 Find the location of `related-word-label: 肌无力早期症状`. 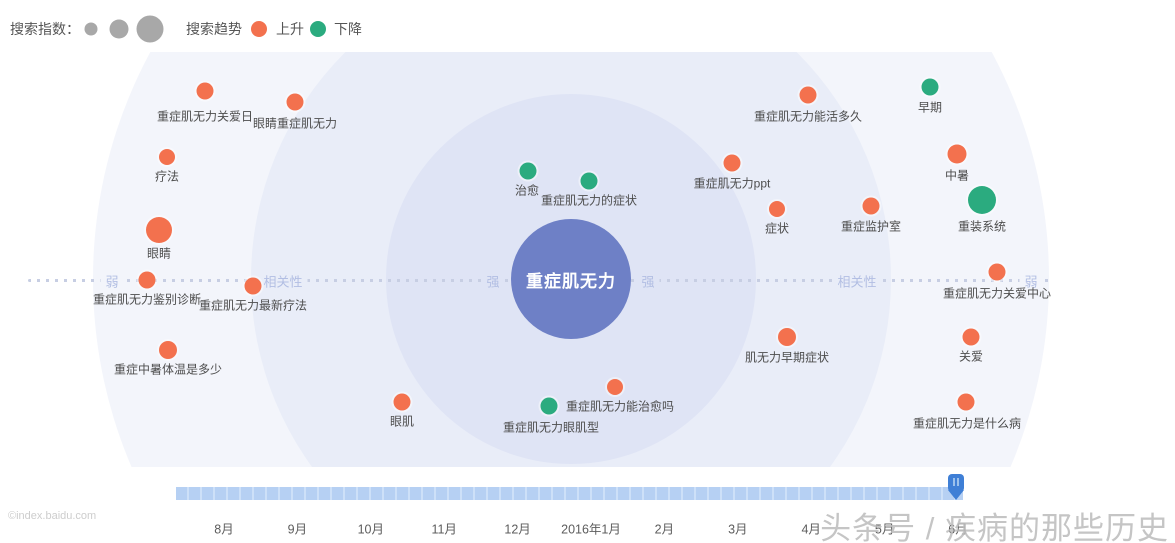

related-word-label: 肌无力早期症状 is located at coordinates (787, 357).